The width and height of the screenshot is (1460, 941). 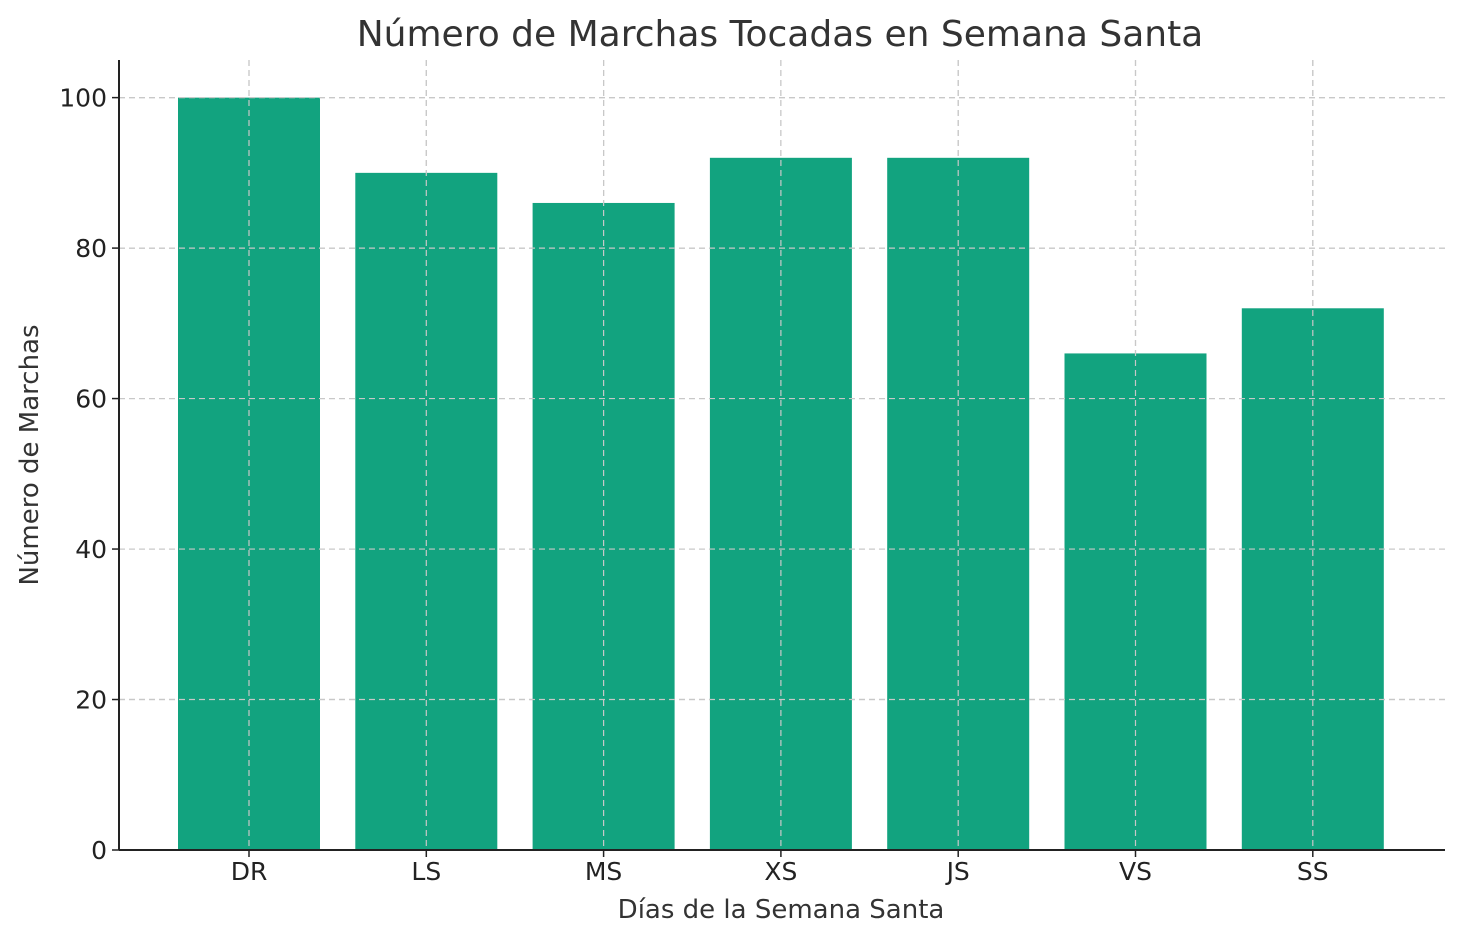 I want to click on x-tick-label: VS, so click(x=1135, y=871).